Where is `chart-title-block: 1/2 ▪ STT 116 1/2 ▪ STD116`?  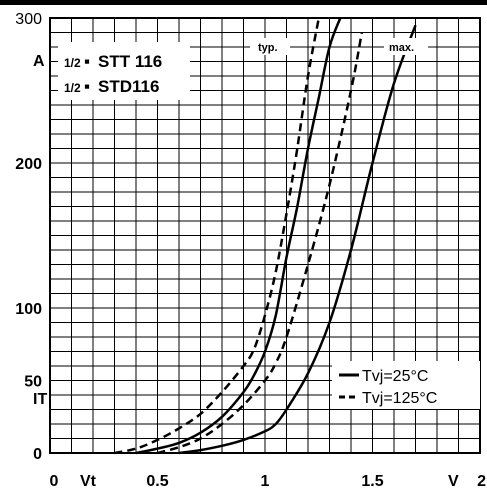 chart-title-block: 1/2 ▪ STT 116 1/2 ▪ STD116 is located at coordinates (124, 71).